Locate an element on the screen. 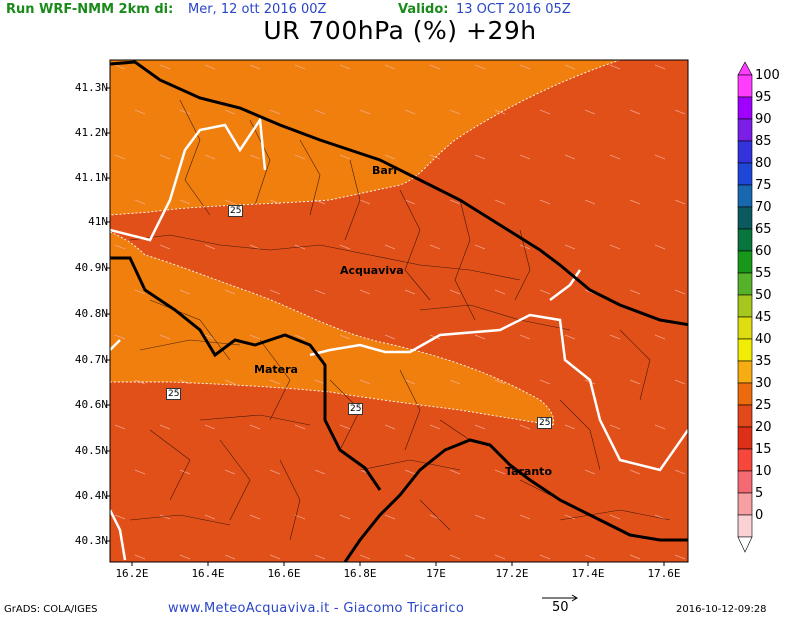 The height and width of the screenshot is (618, 800). y-tick-label: 40.4N is located at coordinates (91, 495).